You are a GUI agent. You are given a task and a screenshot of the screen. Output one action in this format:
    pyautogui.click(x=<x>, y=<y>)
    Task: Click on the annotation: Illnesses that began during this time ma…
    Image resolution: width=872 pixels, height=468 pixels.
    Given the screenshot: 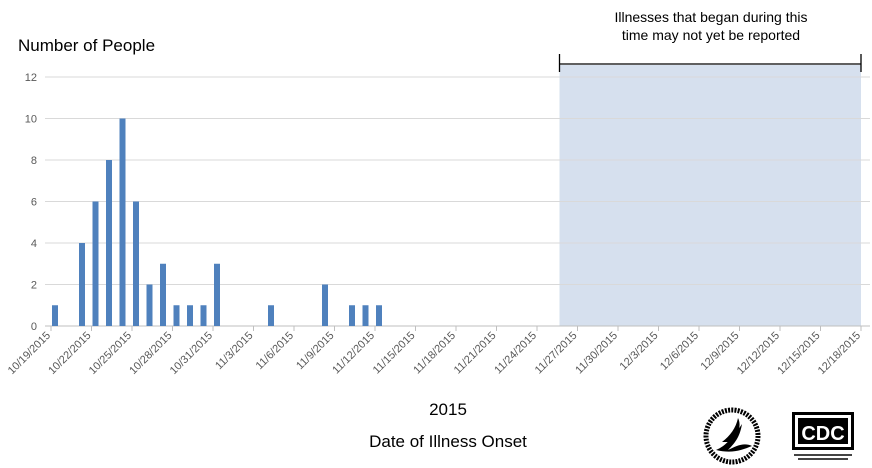 What is the action you would take?
    pyautogui.click(x=711, y=26)
    